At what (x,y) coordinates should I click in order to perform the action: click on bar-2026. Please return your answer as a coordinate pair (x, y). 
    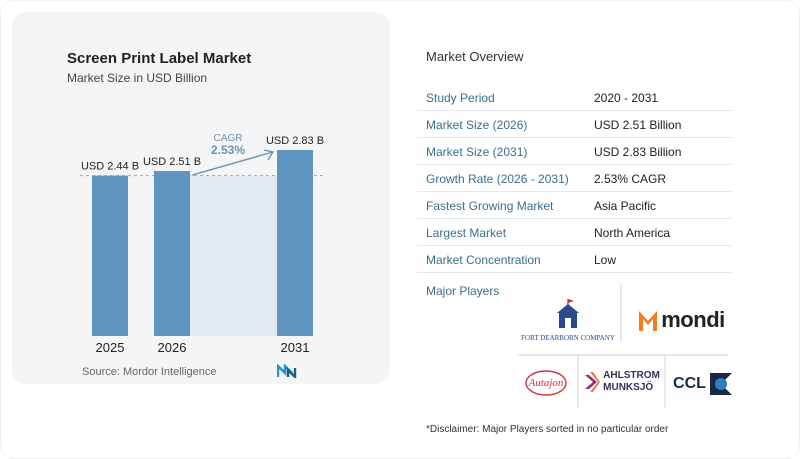
    Looking at the image, I should click on (172, 253).